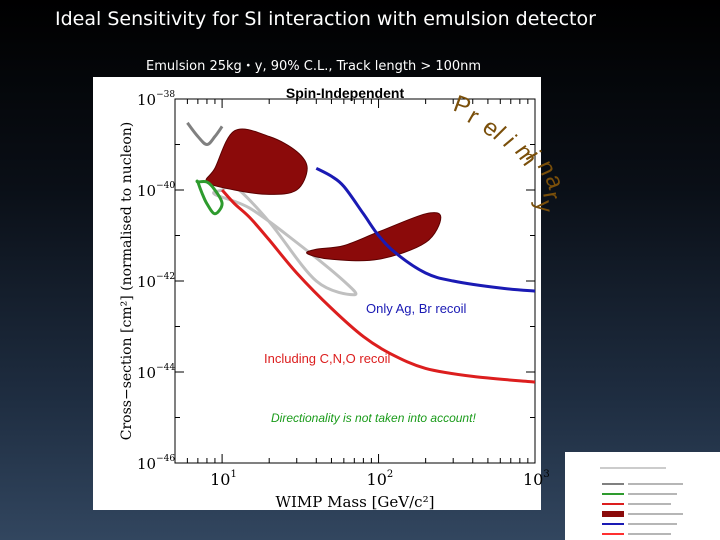 The height and width of the screenshot is (540, 720). What do you see at coordinates (327, 358) in the screenshot?
I see `annotation-label: Including C,N,O recoil` at bounding box center [327, 358].